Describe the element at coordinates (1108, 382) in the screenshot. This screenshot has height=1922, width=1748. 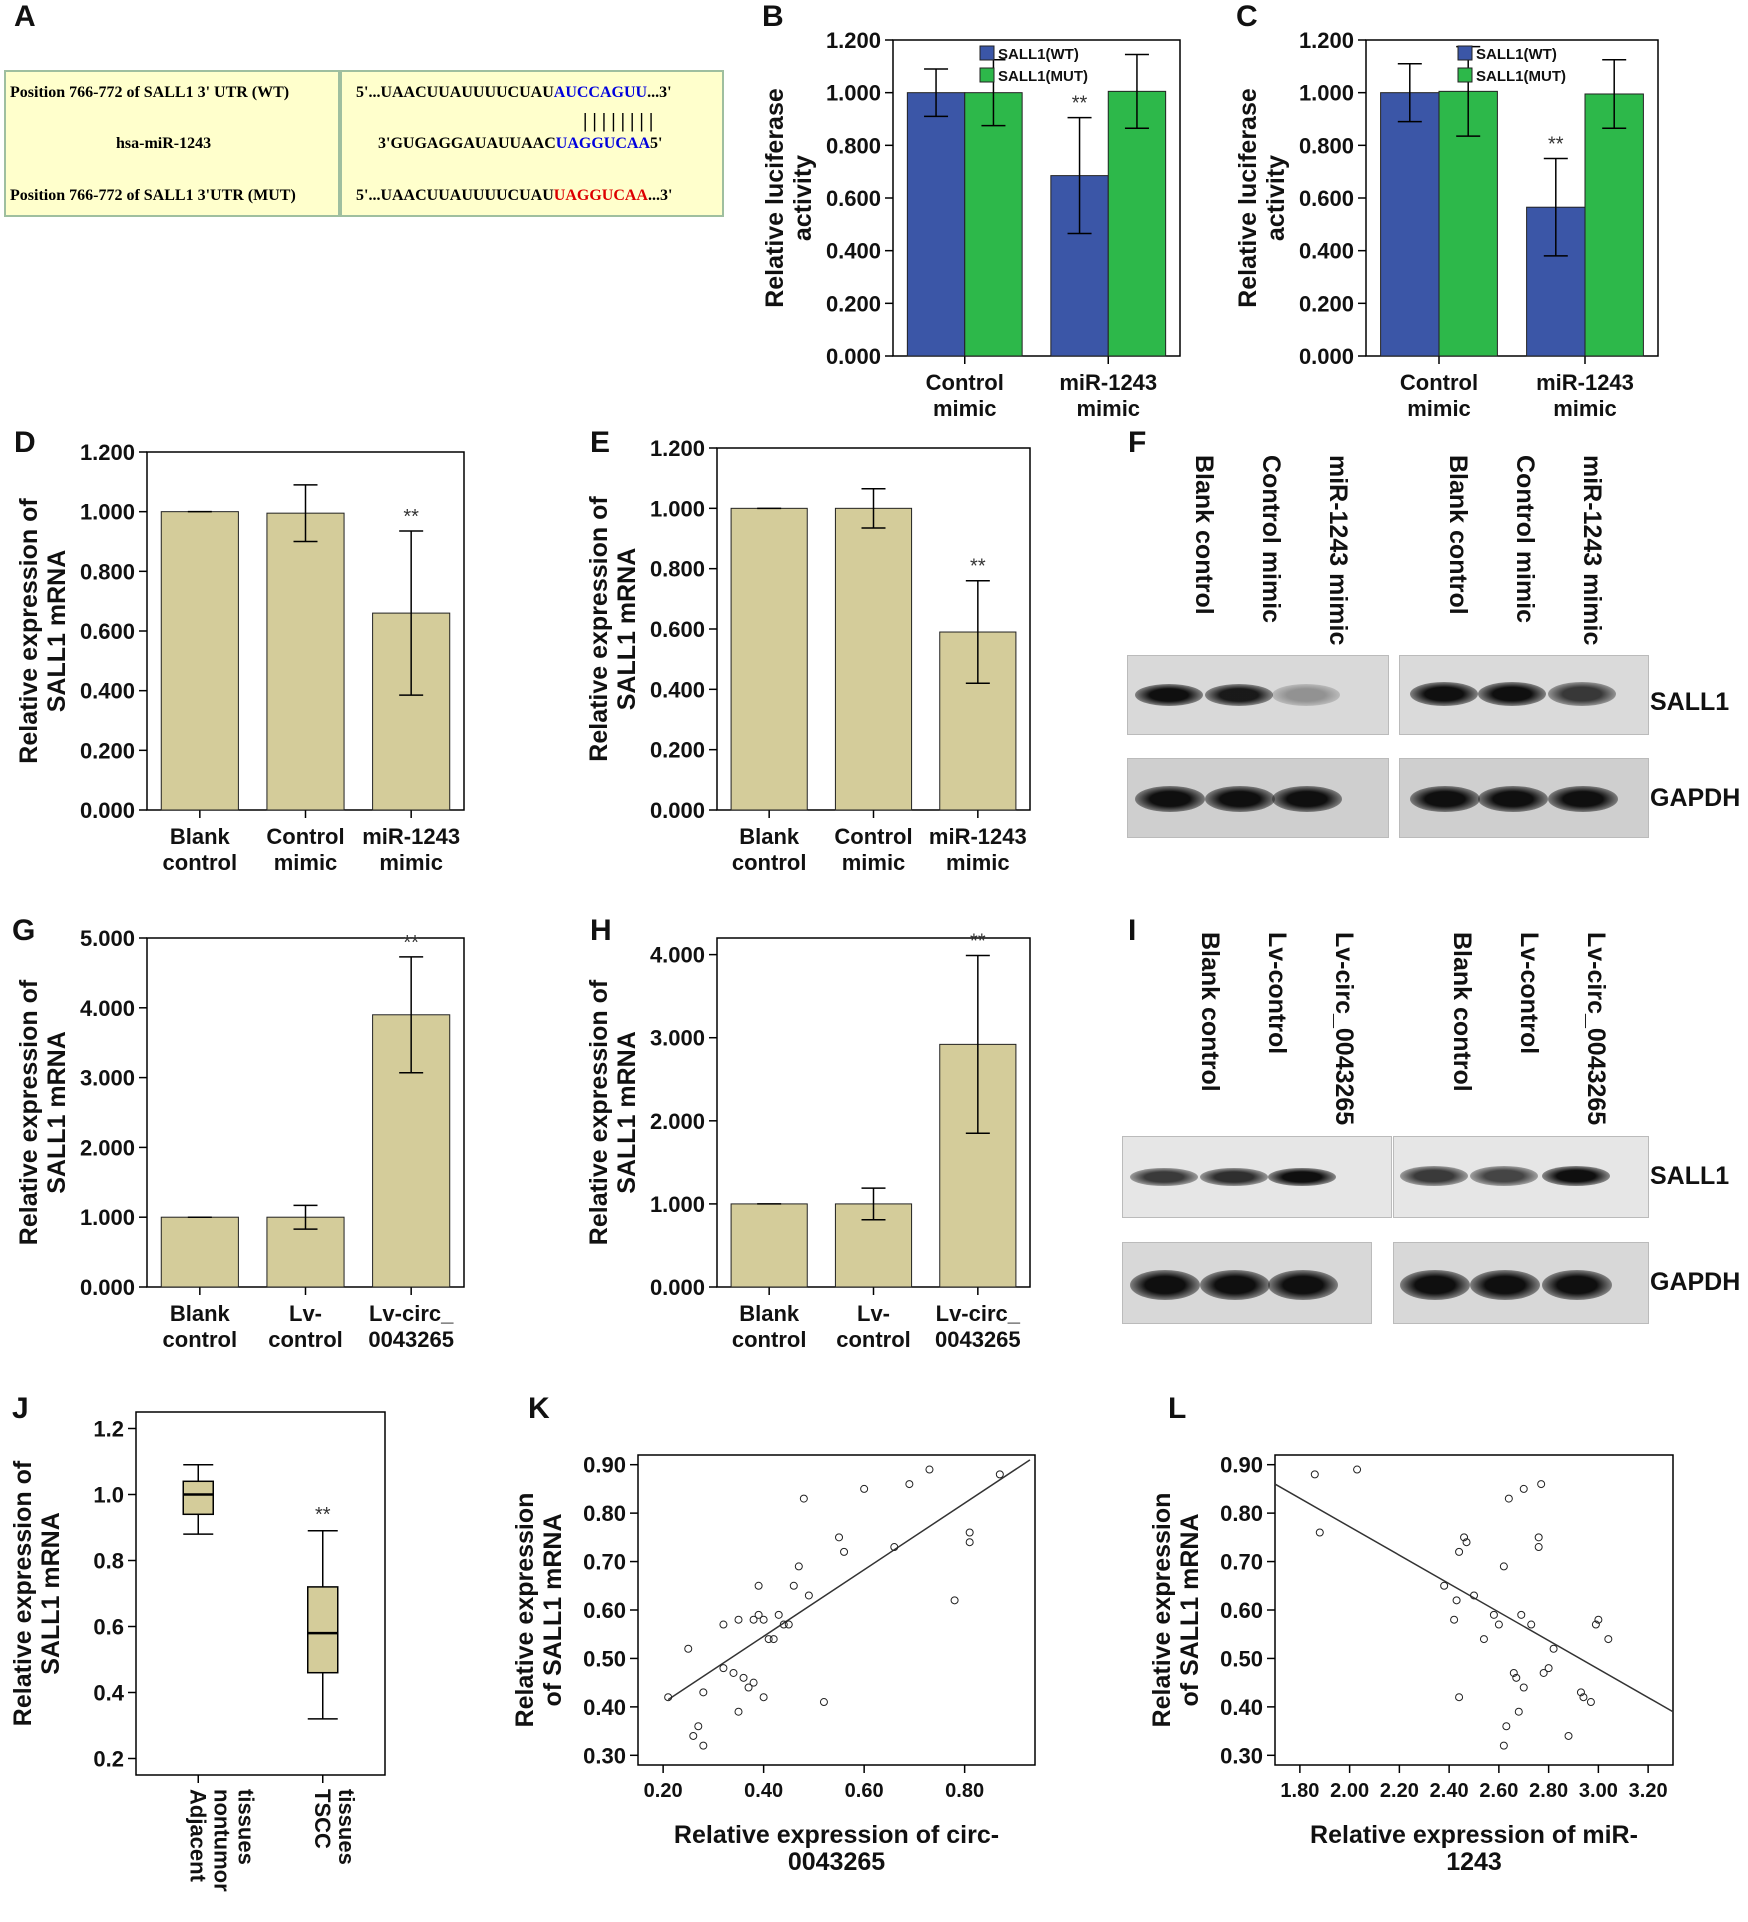
I see `x-tick-label: miR-1243` at that location.